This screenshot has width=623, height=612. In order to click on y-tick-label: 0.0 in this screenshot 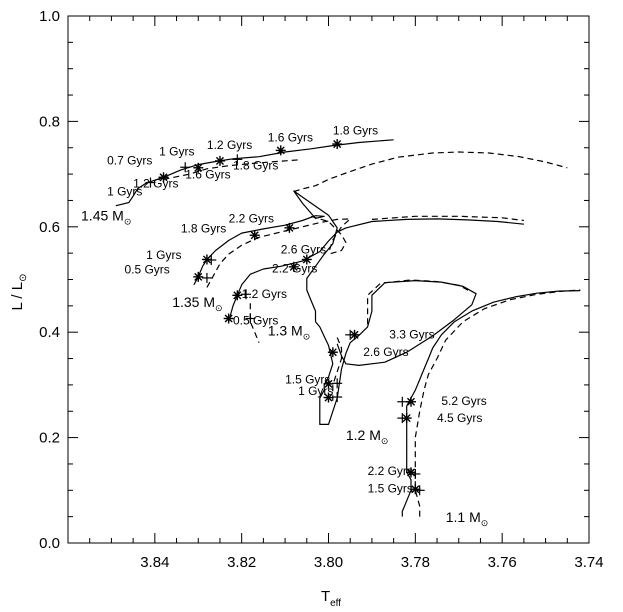, I will do `click(49, 543)`.